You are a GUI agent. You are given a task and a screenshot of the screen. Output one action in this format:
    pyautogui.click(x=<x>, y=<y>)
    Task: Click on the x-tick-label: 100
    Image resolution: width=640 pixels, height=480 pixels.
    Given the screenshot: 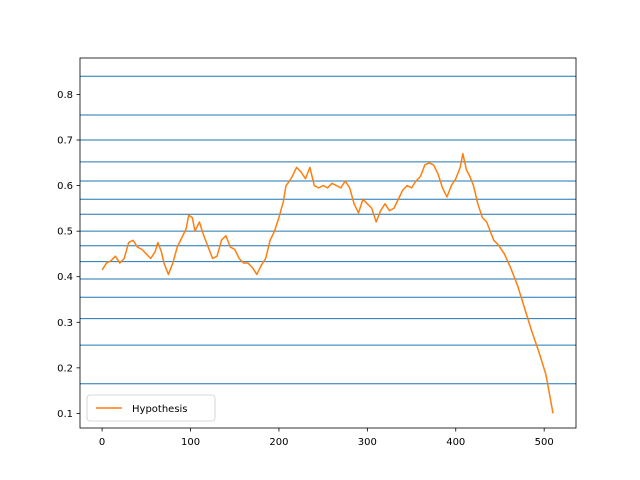 What is the action you would take?
    pyautogui.click(x=190, y=442)
    